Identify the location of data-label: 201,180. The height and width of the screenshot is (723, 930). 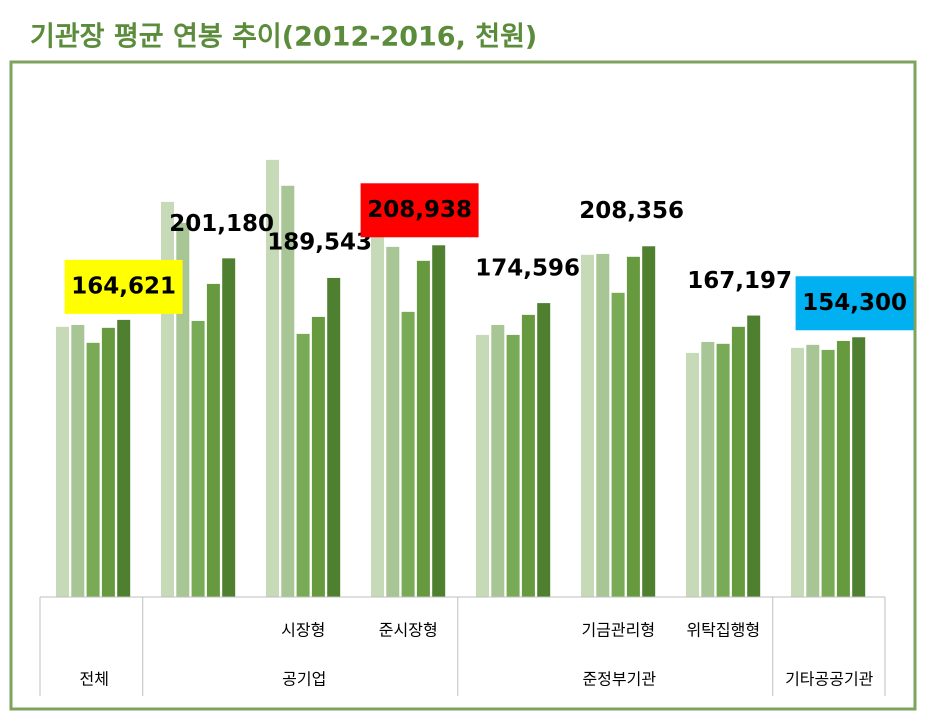
(221, 224).